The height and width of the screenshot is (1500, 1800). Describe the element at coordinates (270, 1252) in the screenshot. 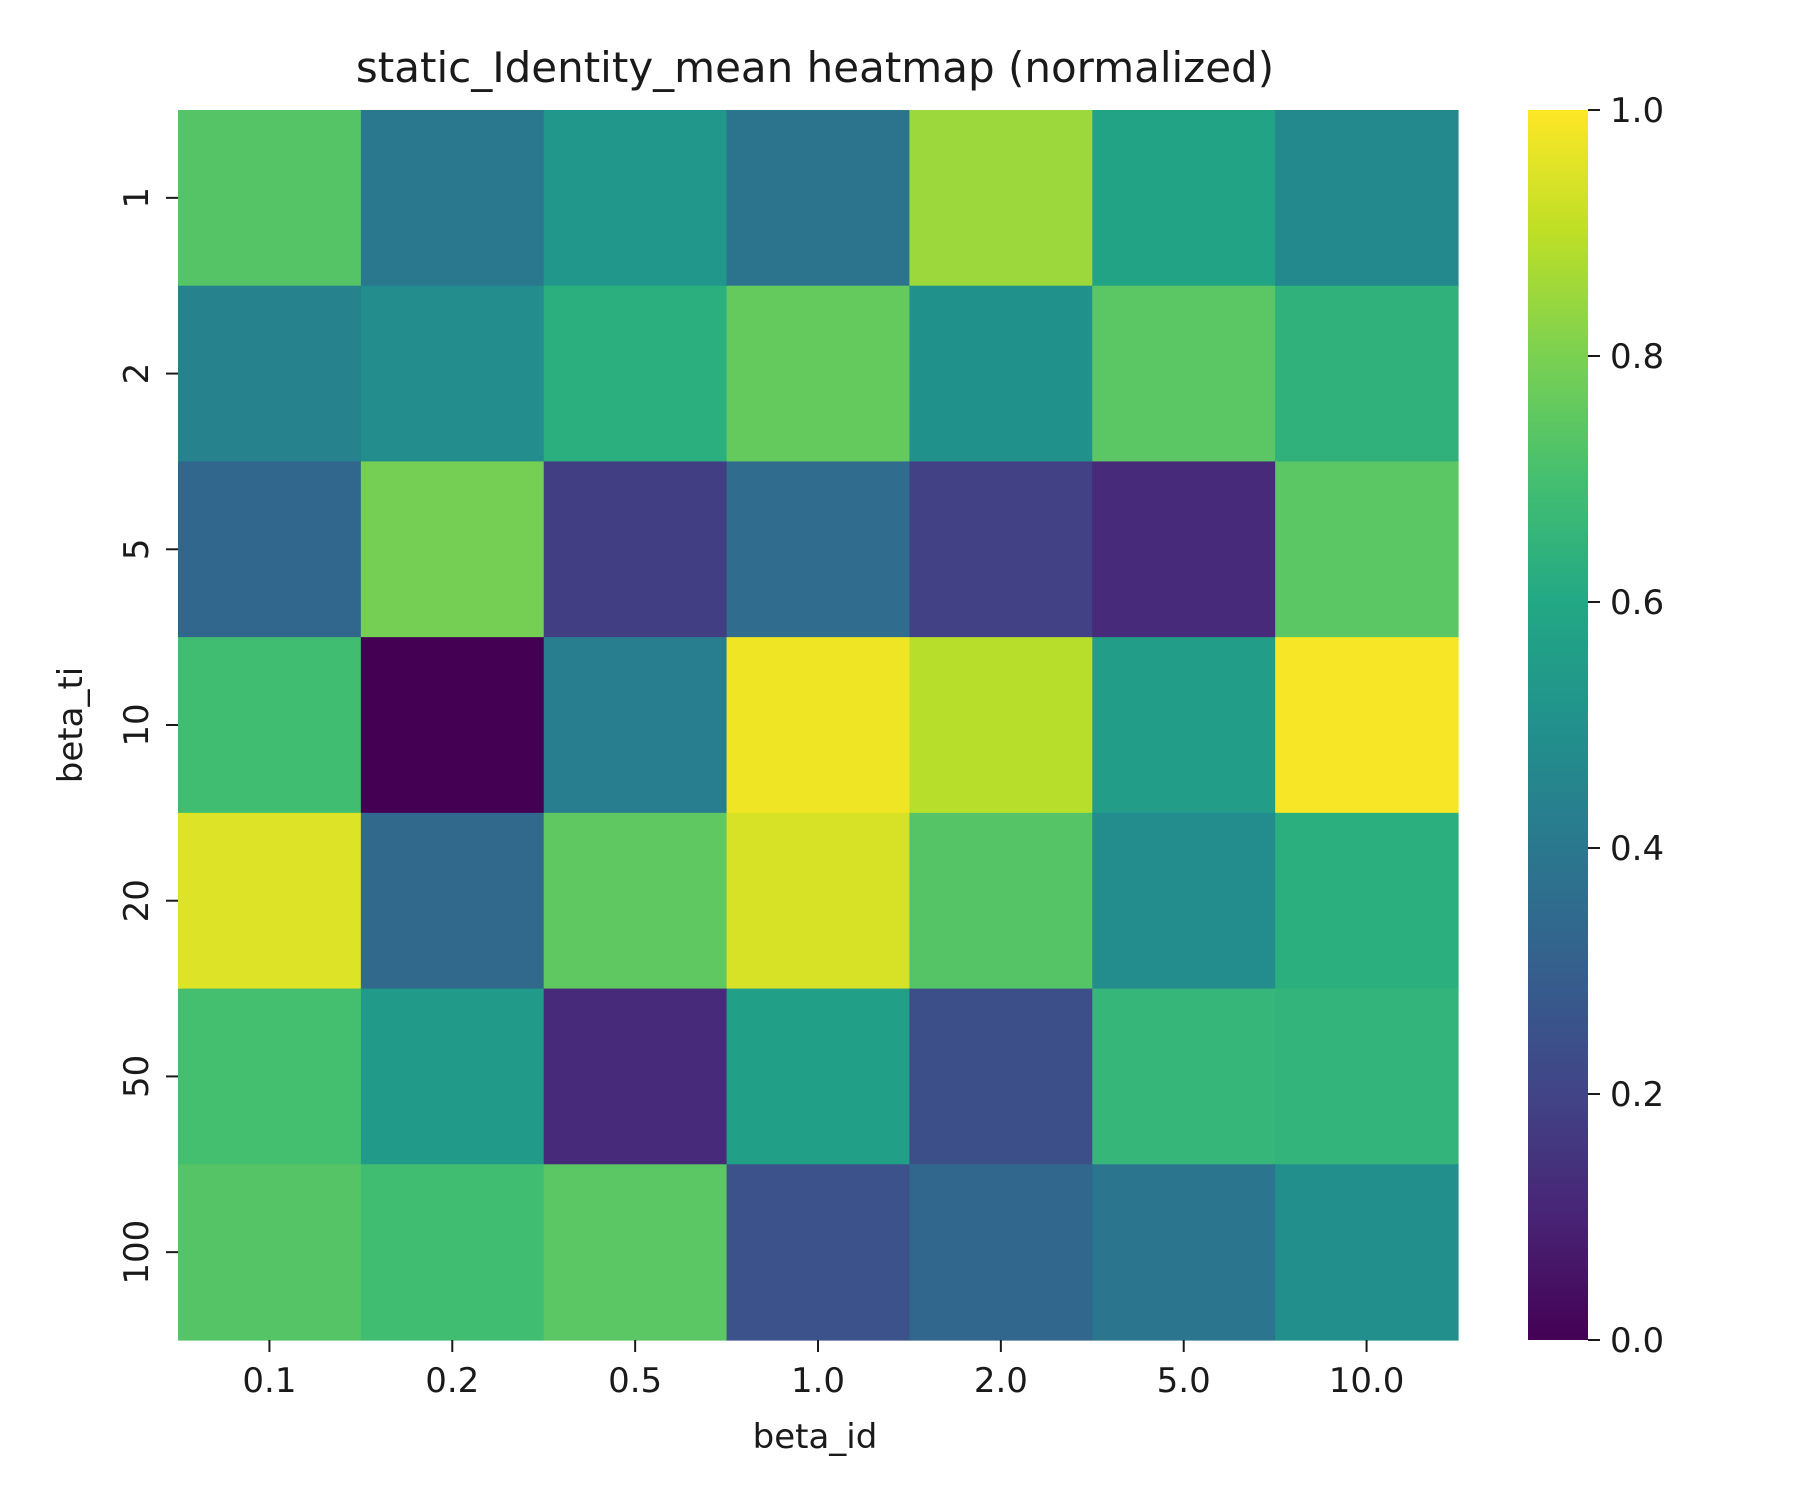

I see `heatmap-cell-r6-c0` at that location.